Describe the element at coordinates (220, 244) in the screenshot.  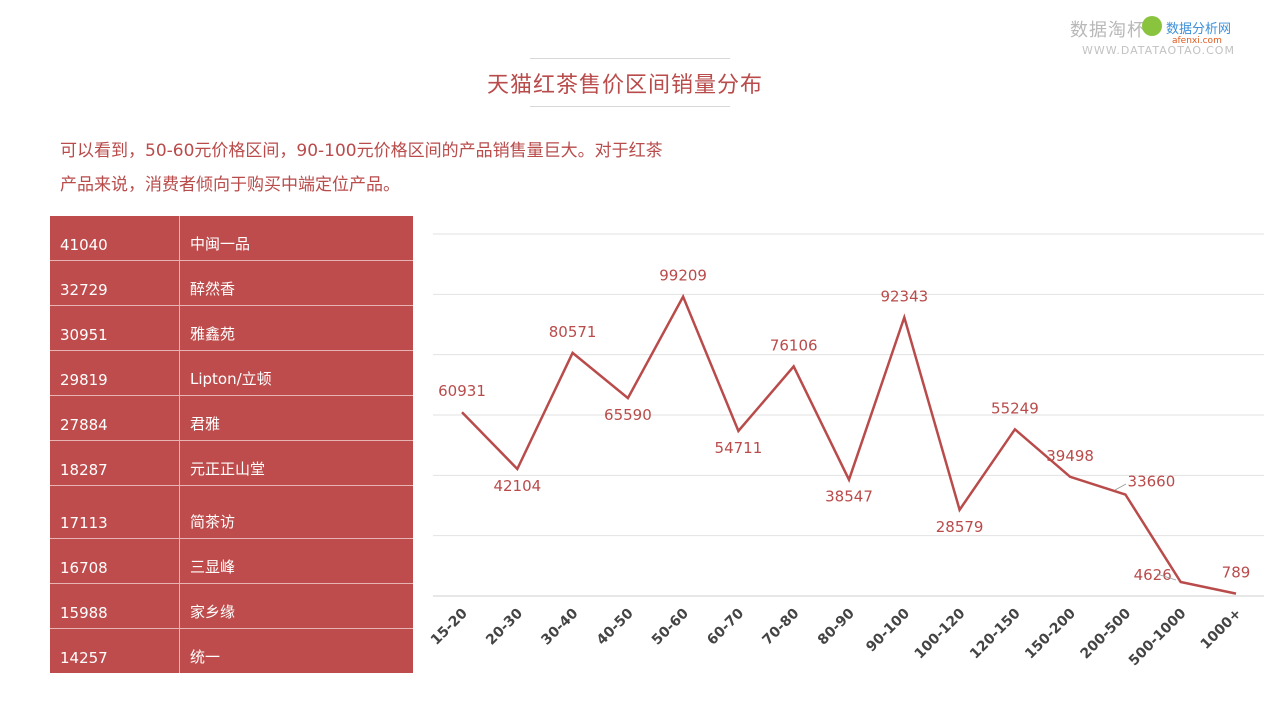
I see `brand-name: 中闽一品` at that location.